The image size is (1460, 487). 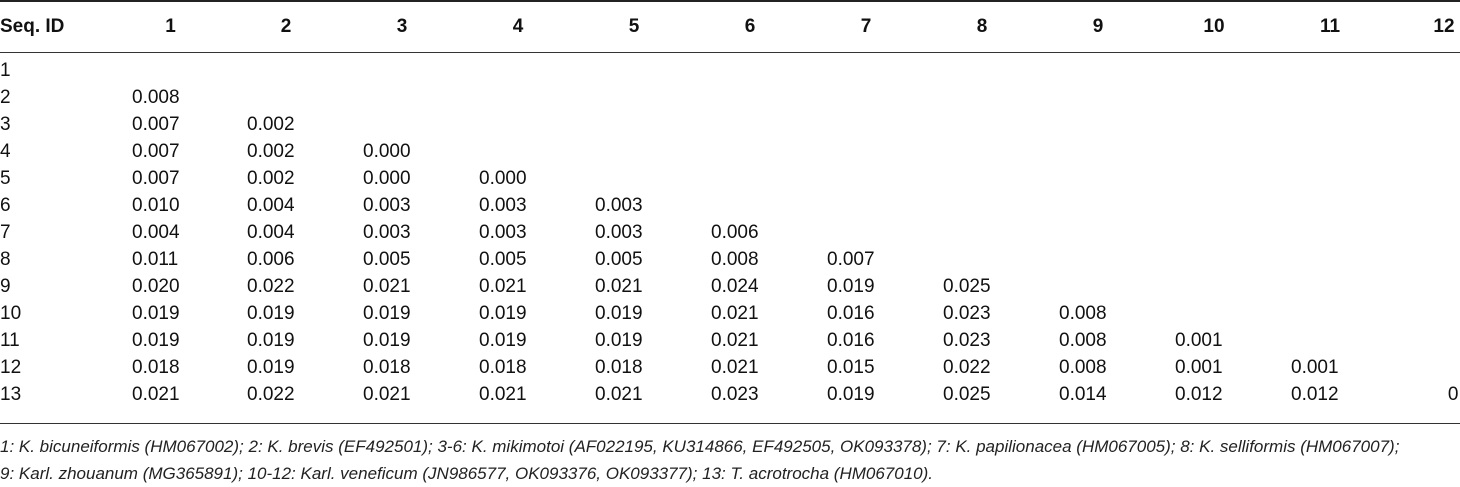 What do you see at coordinates (5, 97) in the screenshot?
I see `row-seq-id: 2` at bounding box center [5, 97].